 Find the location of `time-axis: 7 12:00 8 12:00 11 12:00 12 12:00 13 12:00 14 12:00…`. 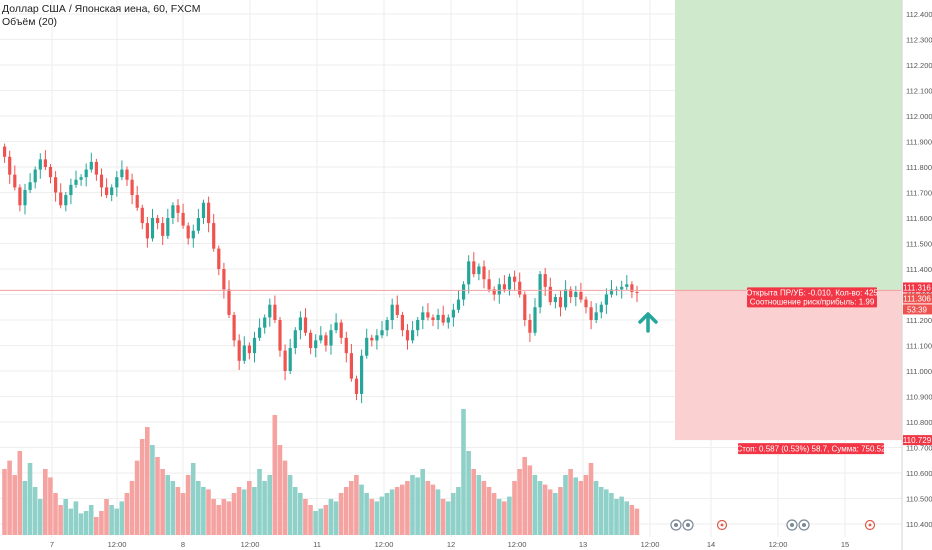

time-axis: 7 12:00 8 12:00 11 12:00 12 12:00 13 12:00 14 12:00… is located at coordinates (449, 544).